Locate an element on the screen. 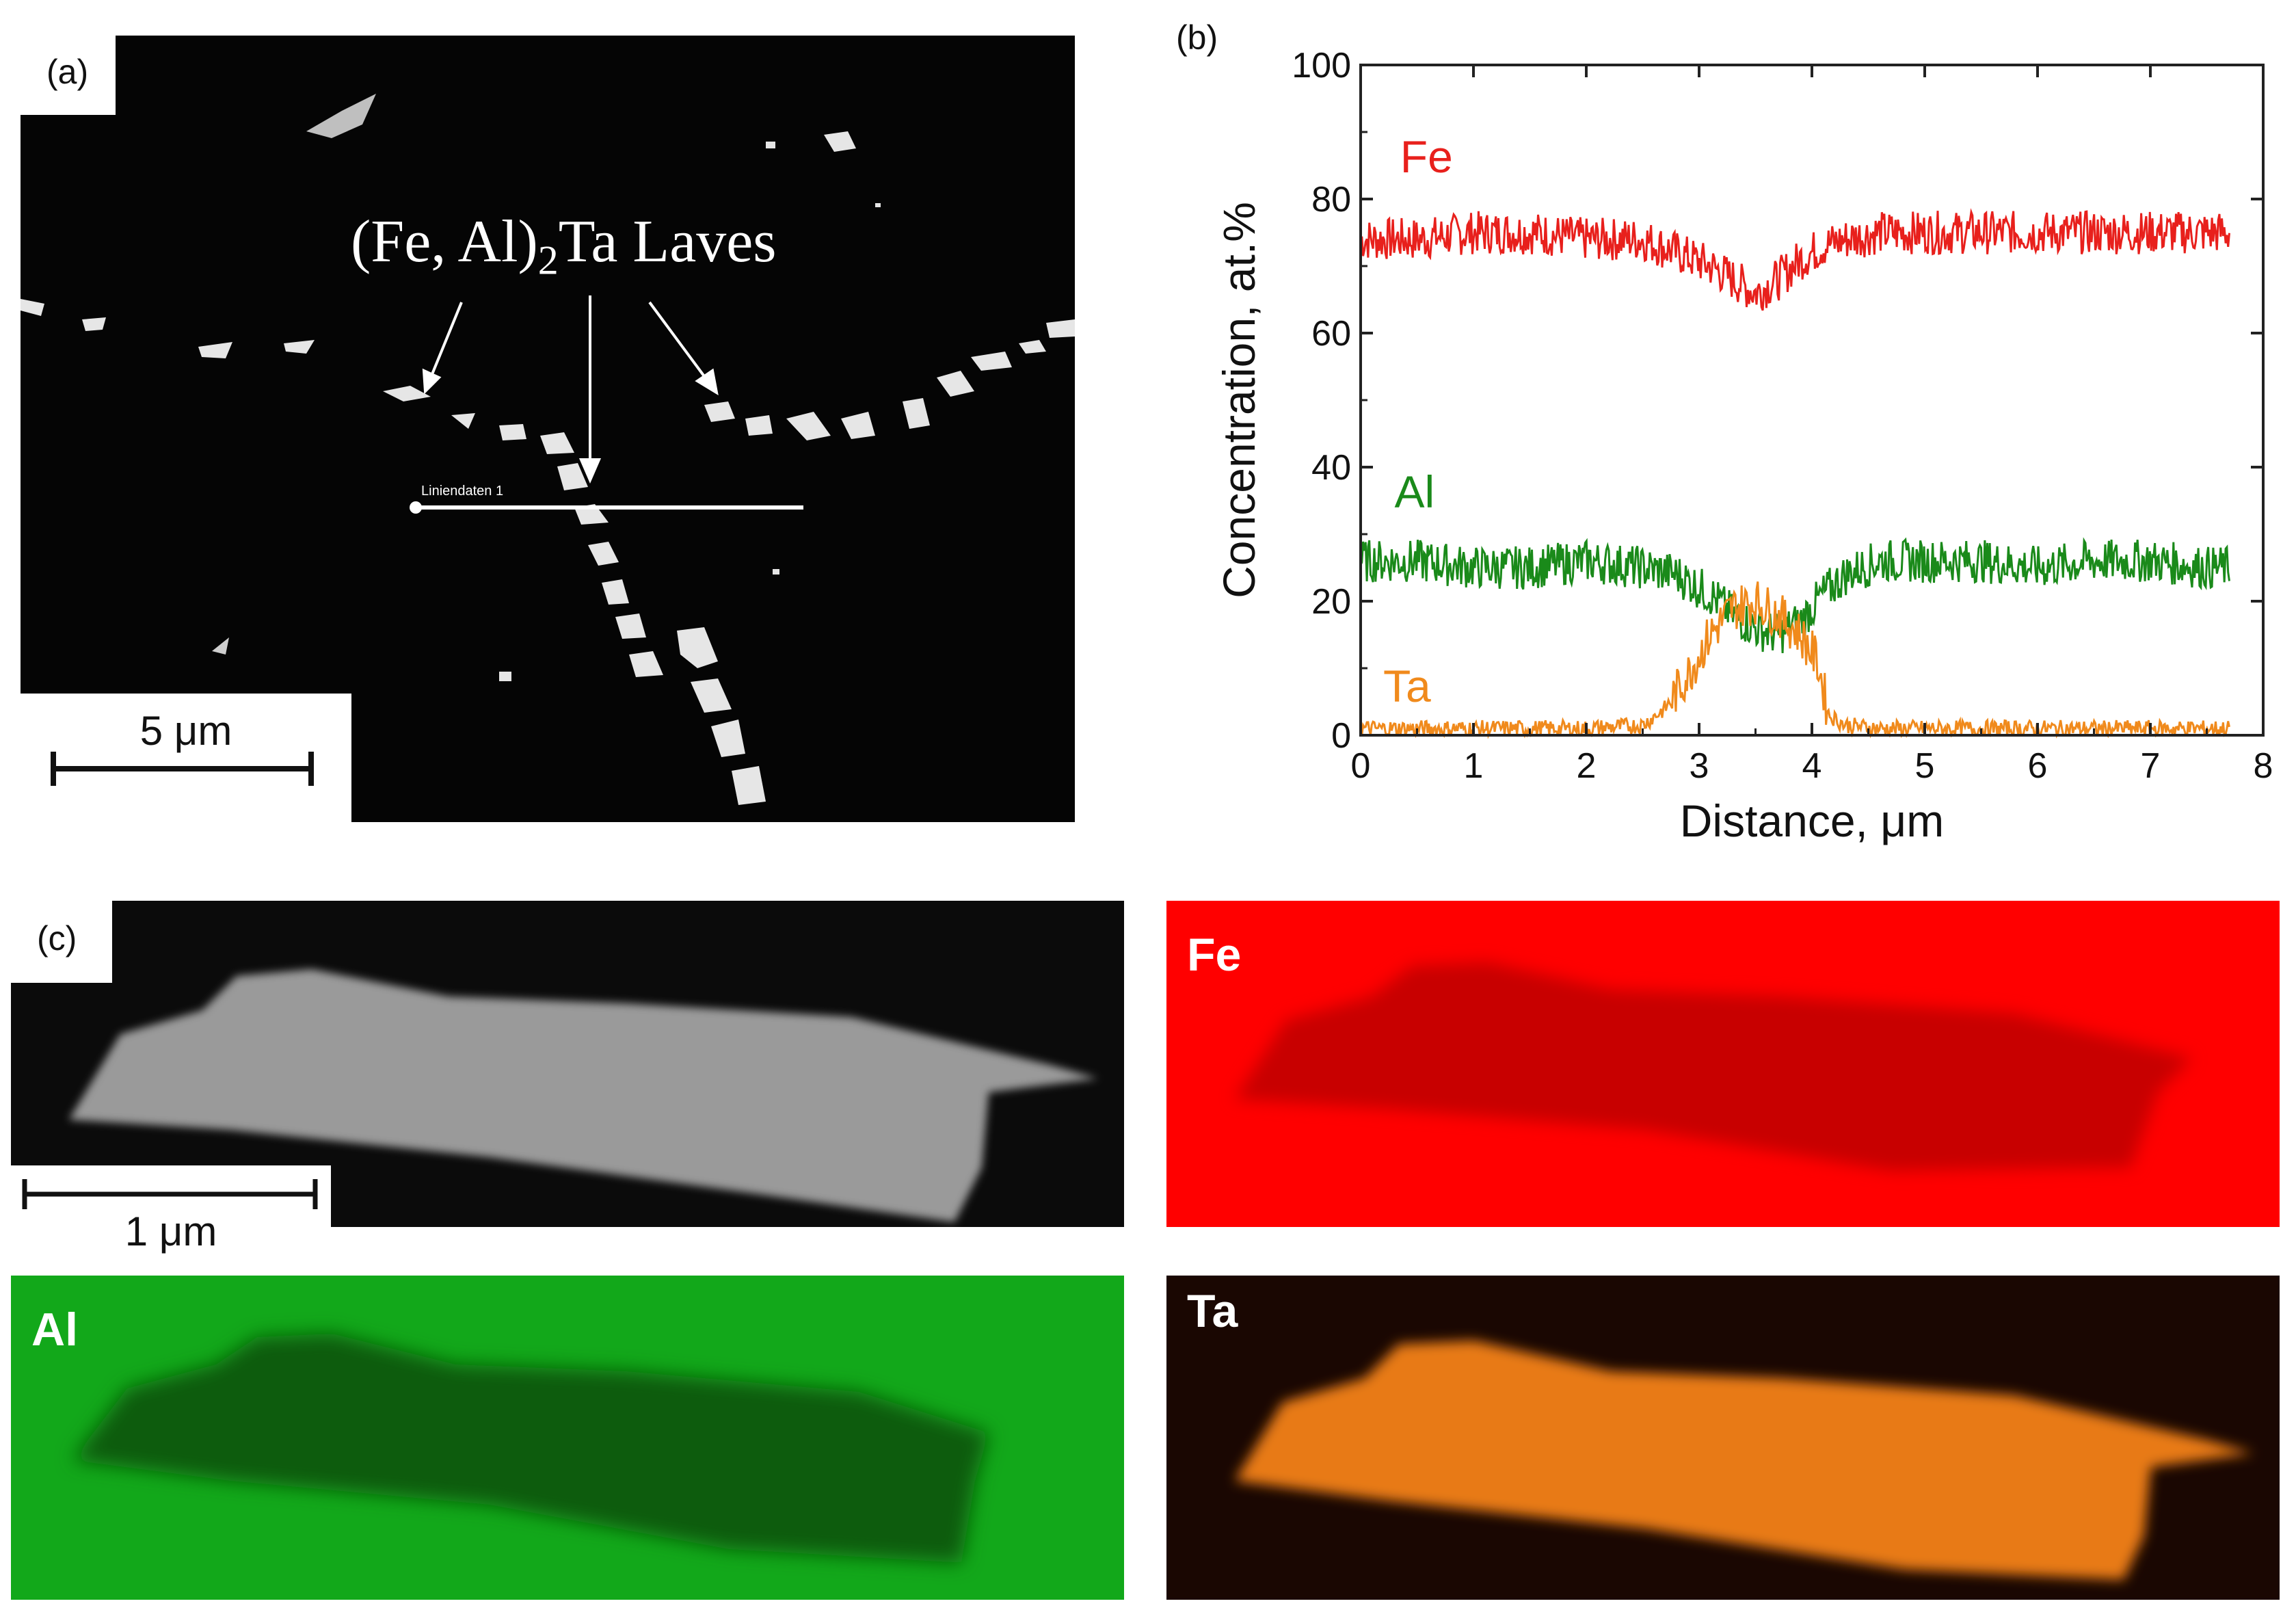 The height and width of the screenshot is (1610, 2296). al-map: Al is located at coordinates (567, 1438).